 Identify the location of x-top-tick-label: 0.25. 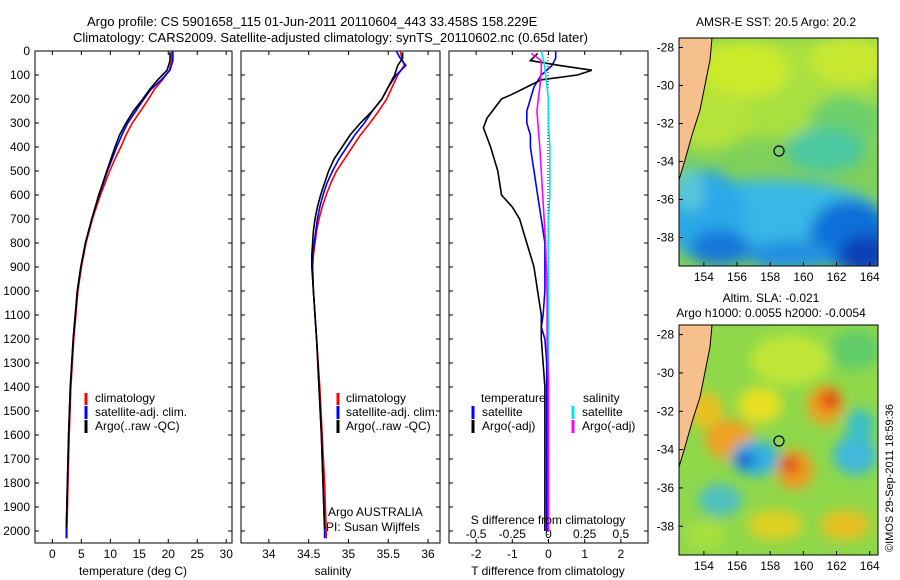
(585, 534).